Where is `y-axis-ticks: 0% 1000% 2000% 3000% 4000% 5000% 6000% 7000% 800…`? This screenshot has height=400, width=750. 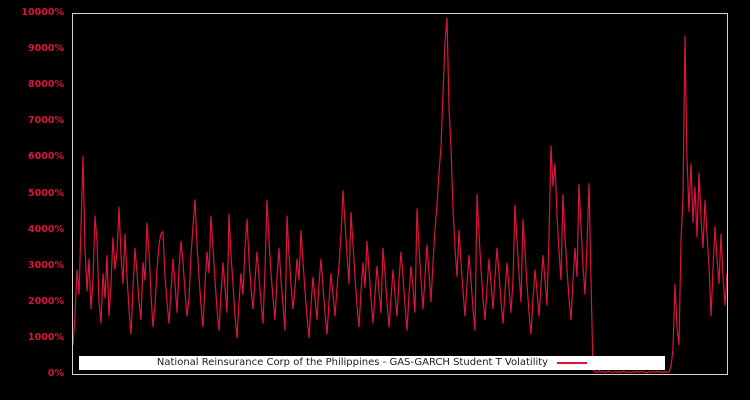 y-axis-ticks: 0% 1000% 2000% 3000% 4000% 5000% 6000% 7000% 800… is located at coordinates (34, 200).